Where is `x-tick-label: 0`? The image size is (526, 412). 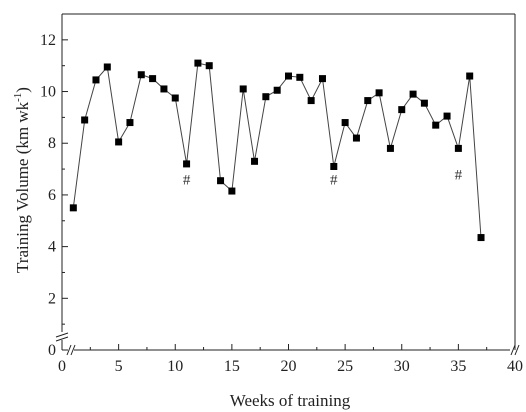
x-tick-label: 0 is located at coordinates (62, 366).